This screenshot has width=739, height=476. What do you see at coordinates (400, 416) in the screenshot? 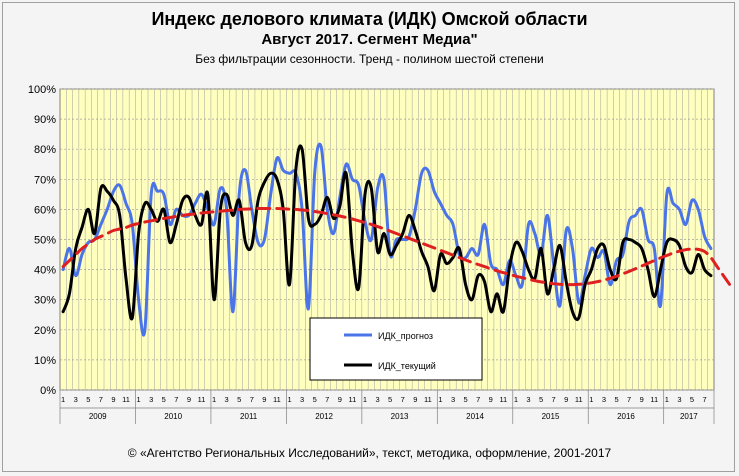
I see `x-year-label: 2013` at bounding box center [400, 416].